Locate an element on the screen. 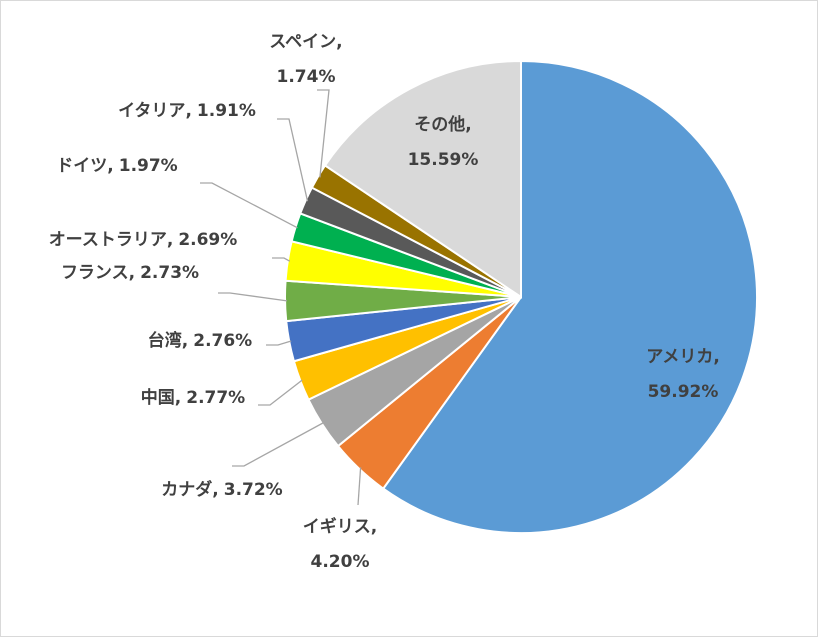  category-label: スペイン is located at coordinates (302, 42).